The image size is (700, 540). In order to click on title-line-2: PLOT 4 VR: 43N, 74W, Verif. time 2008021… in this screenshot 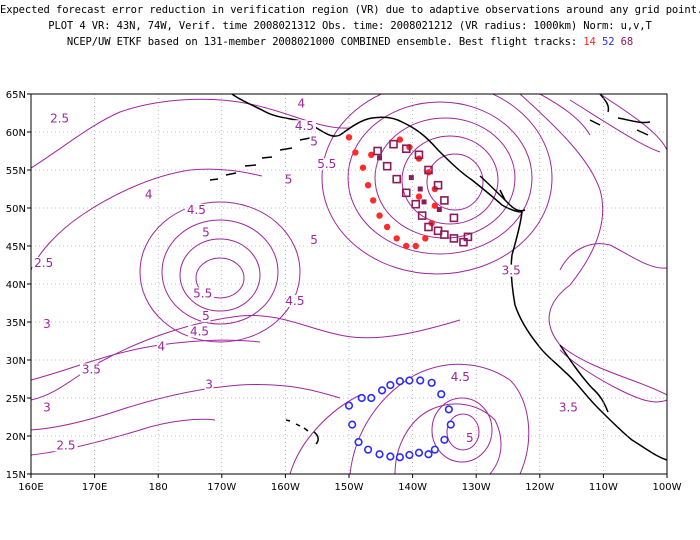, I will do `click(350, 26)`.